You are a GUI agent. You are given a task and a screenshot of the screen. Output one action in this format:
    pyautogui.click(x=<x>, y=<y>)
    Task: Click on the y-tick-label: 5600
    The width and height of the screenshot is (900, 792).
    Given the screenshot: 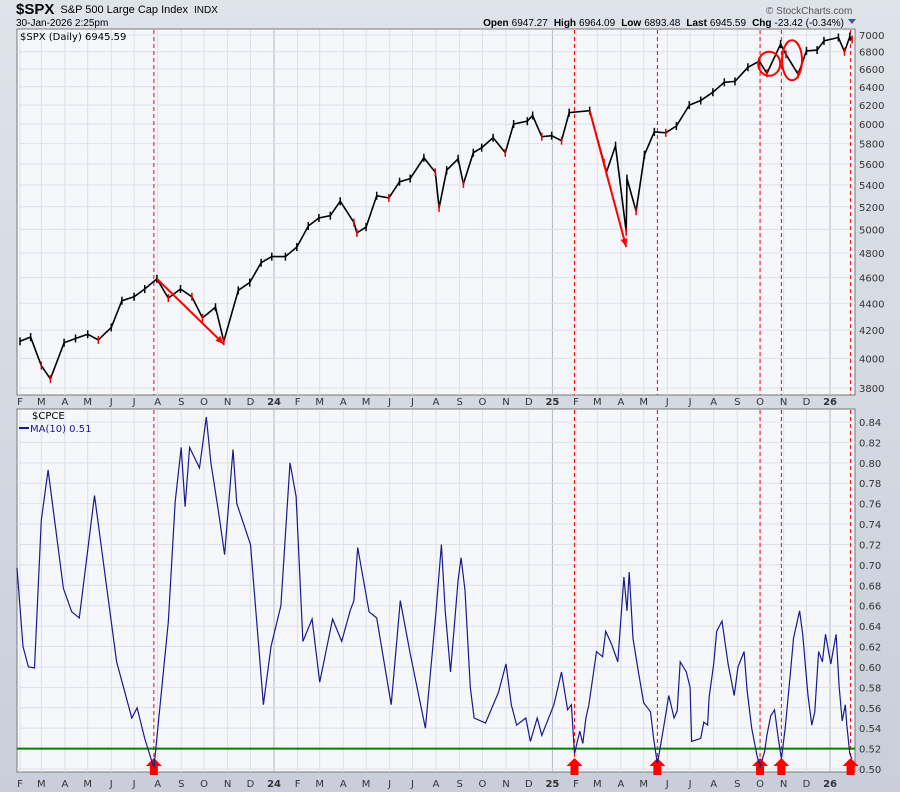 What is the action you would take?
    pyautogui.click(x=871, y=165)
    